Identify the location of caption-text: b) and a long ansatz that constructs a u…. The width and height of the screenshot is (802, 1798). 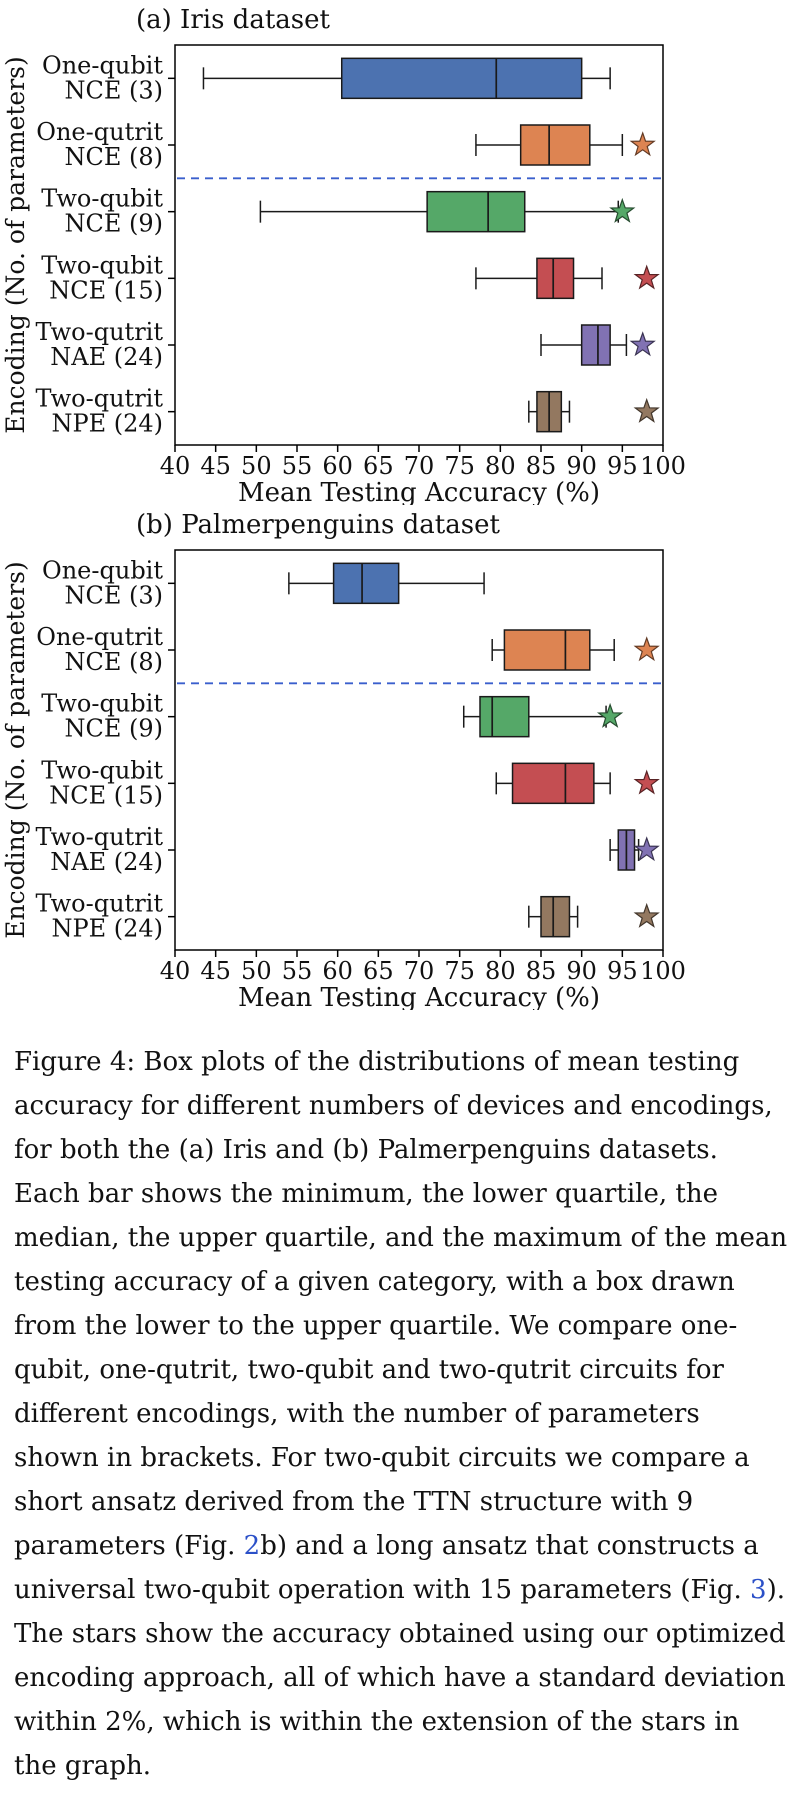
(386, 1568).